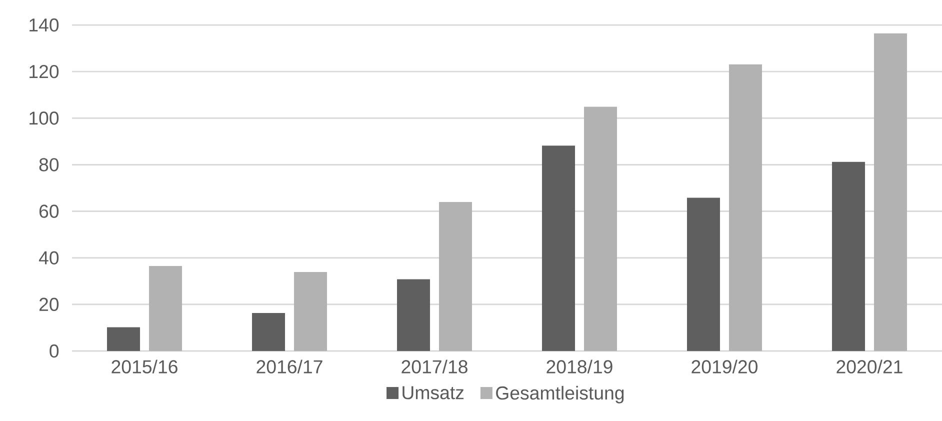  I want to click on y-tick-label: 40, so click(48, 257).